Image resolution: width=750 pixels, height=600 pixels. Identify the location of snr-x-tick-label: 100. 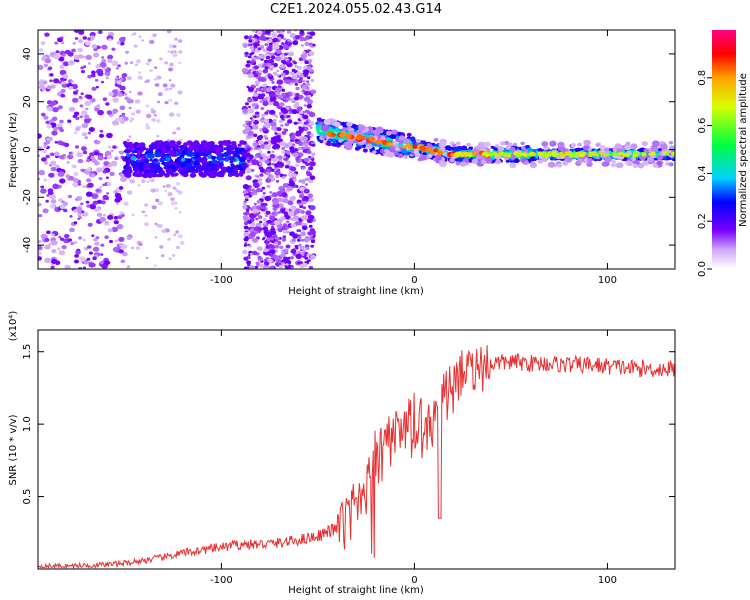
(607, 580).